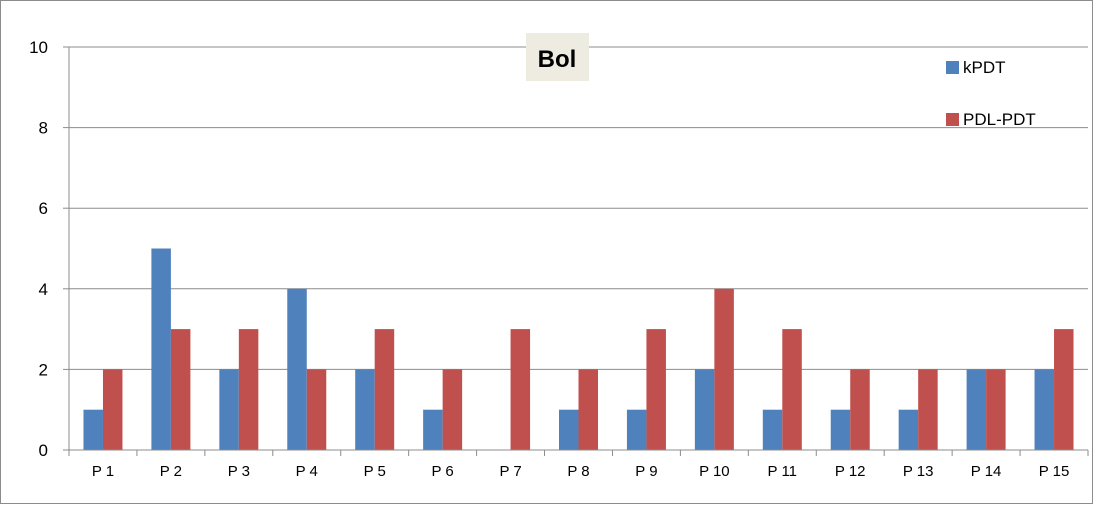 This screenshot has height=508, width=1093. I want to click on x-tick-label: P 11, so click(782, 471).